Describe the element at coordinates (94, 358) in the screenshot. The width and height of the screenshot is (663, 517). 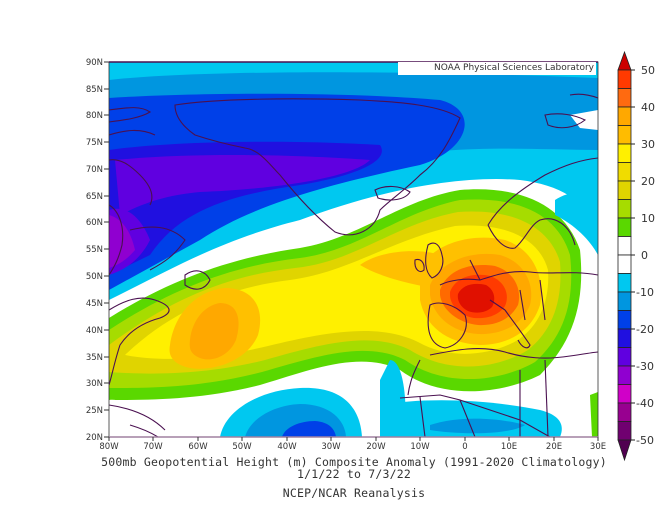
I see `svg-text: 35N` at that location.